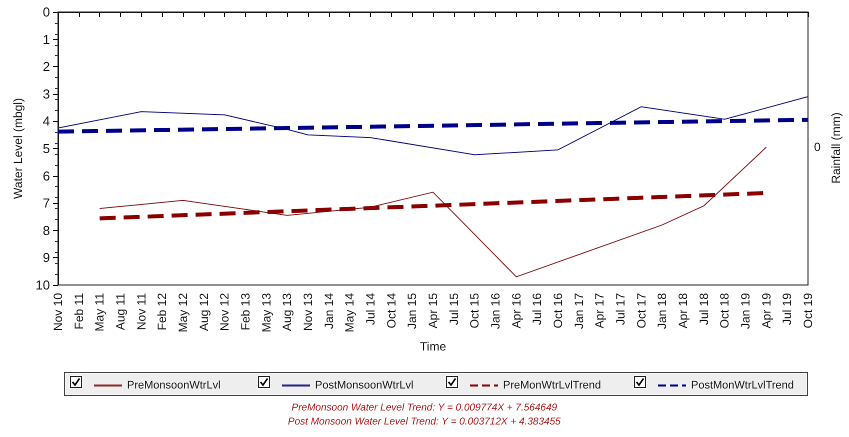 This screenshot has width=849, height=437. Describe the element at coordinates (308, 312) in the screenshot. I see `x-tick-label: Nov 13` at that location.